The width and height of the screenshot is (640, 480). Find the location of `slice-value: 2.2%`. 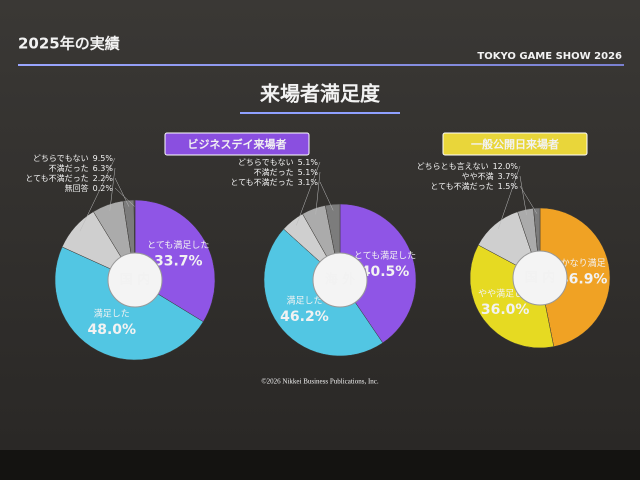

slice-value: 2.2% is located at coordinates (103, 178).